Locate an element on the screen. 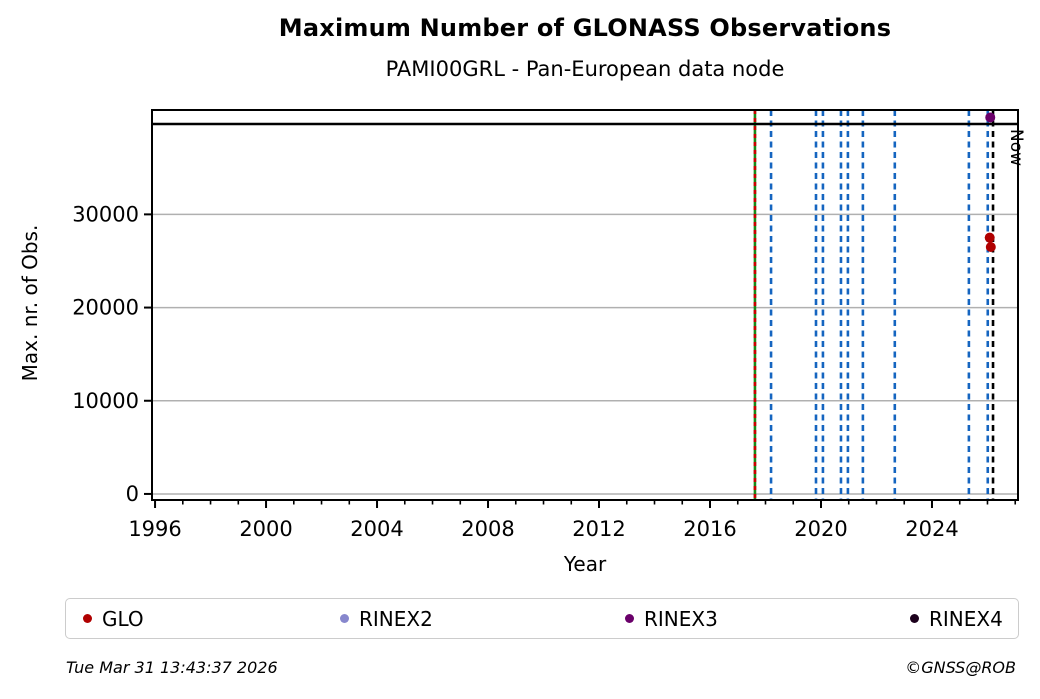 The image size is (1040, 699). rinex2-marker-icon is located at coordinates (344, 618).